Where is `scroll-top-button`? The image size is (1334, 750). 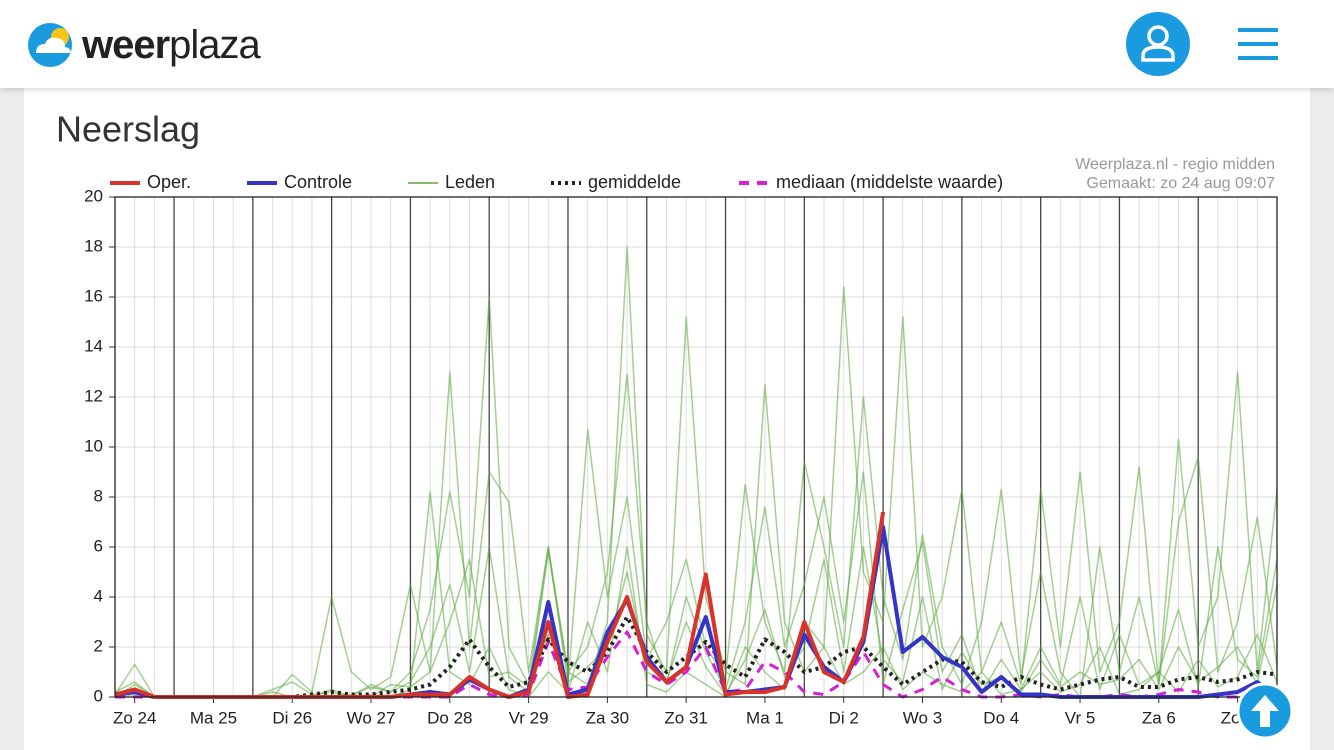 scroll-top-button is located at coordinates (1265, 711).